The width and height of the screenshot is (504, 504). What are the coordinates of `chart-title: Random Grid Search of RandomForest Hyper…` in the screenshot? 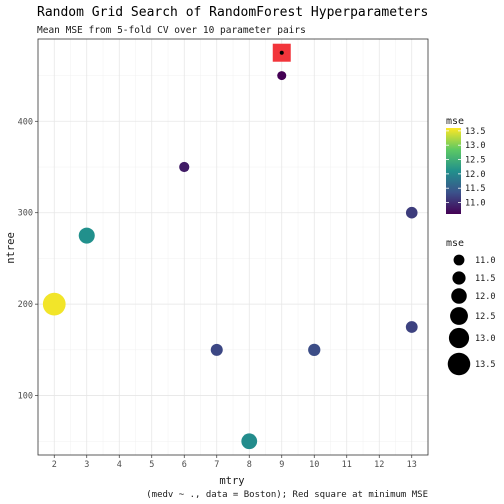 It's located at (232, 12).